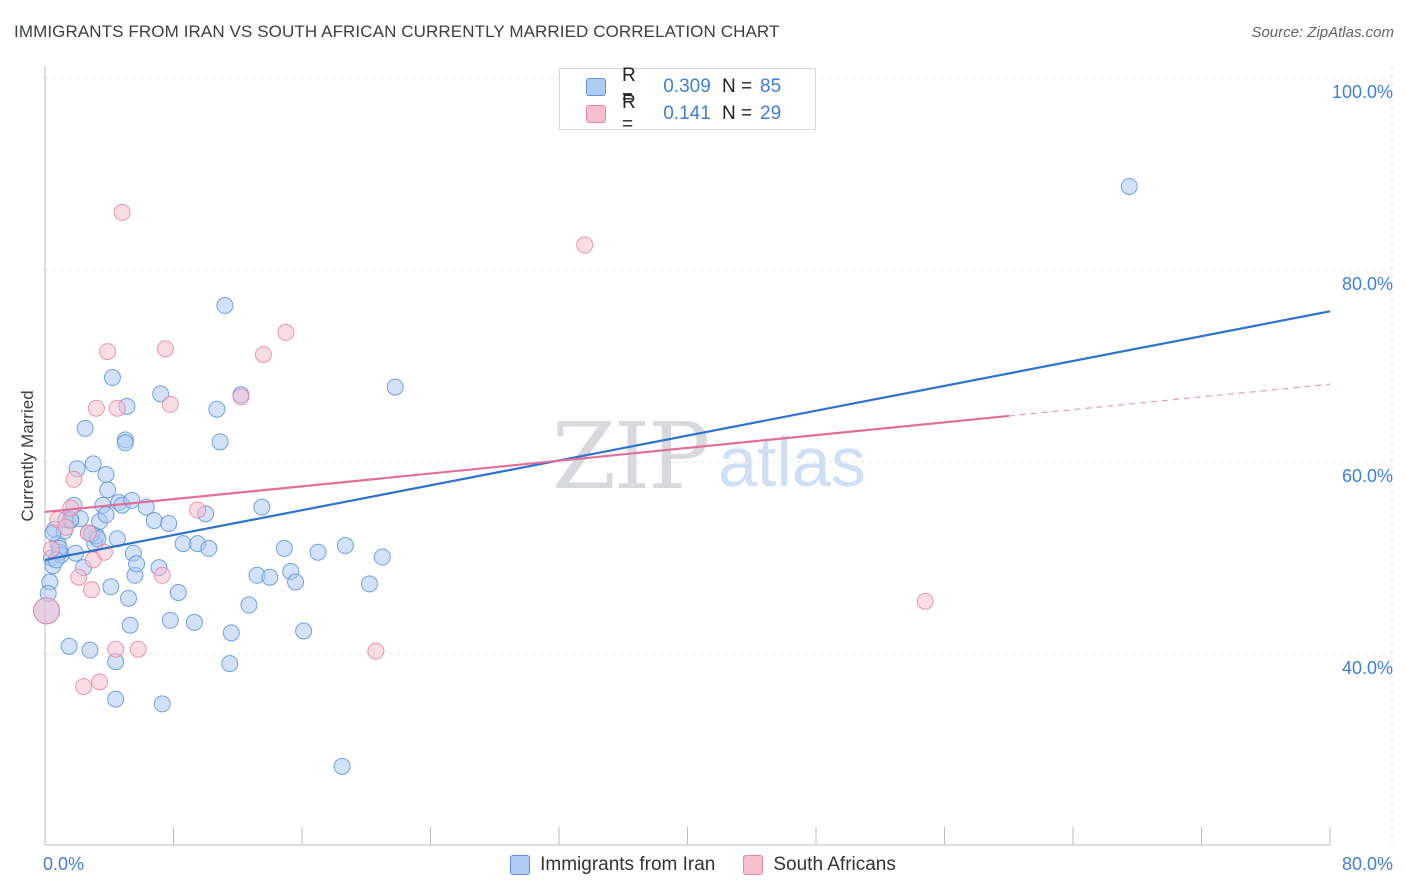 Image resolution: width=1406 pixels, height=892 pixels. What do you see at coordinates (520, 865) in the screenshot?
I see `series-swatch-iran` at bounding box center [520, 865].